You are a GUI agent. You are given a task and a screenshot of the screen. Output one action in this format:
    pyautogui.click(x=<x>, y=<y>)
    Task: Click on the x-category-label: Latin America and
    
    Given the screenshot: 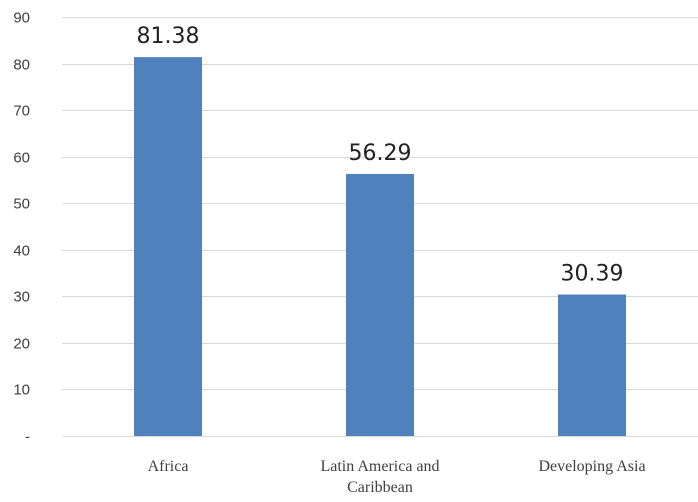 What is the action you would take?
    pyautogui.click(x=379, y=466)
    